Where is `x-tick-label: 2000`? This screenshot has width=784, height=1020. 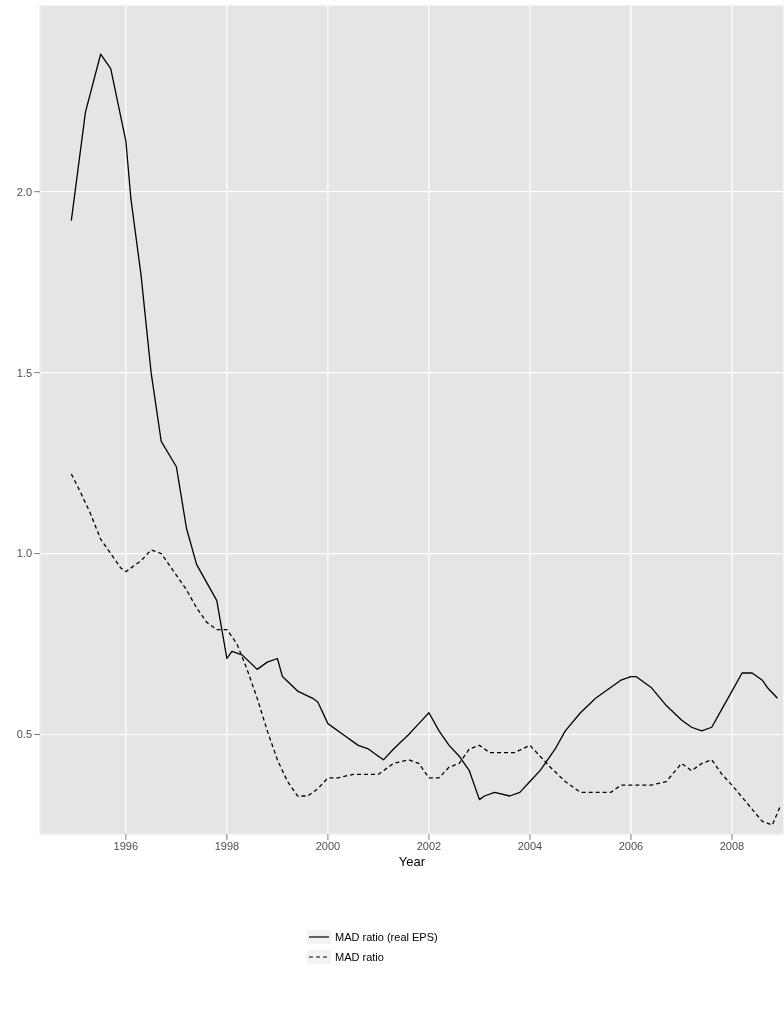 x-tick-label: 2000 is located at coordinates (328, 845).